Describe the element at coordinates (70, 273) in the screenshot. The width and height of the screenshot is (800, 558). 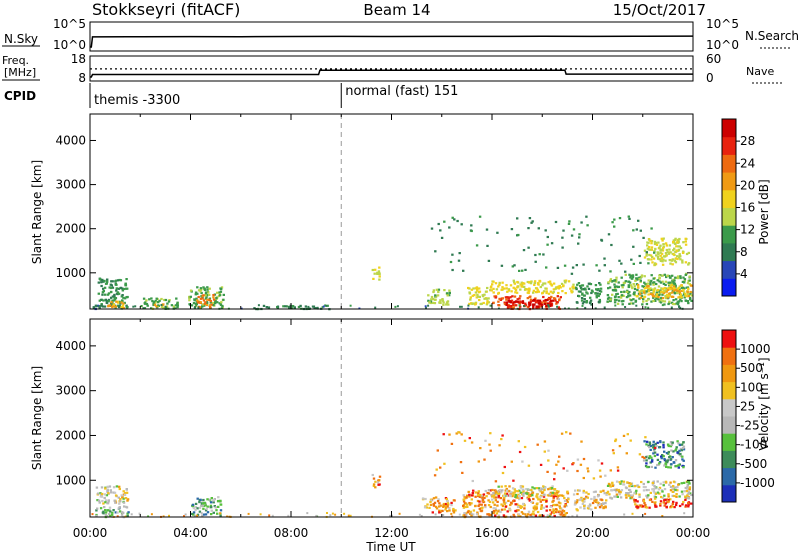
I see `y-tick-label: 1000` at that location.